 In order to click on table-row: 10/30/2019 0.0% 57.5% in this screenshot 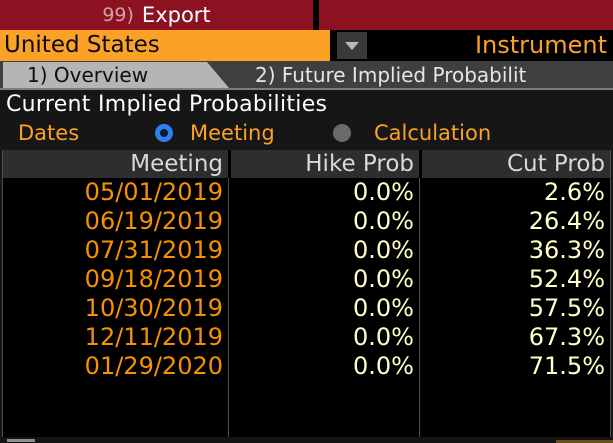, I will do `click(306, 308)`.